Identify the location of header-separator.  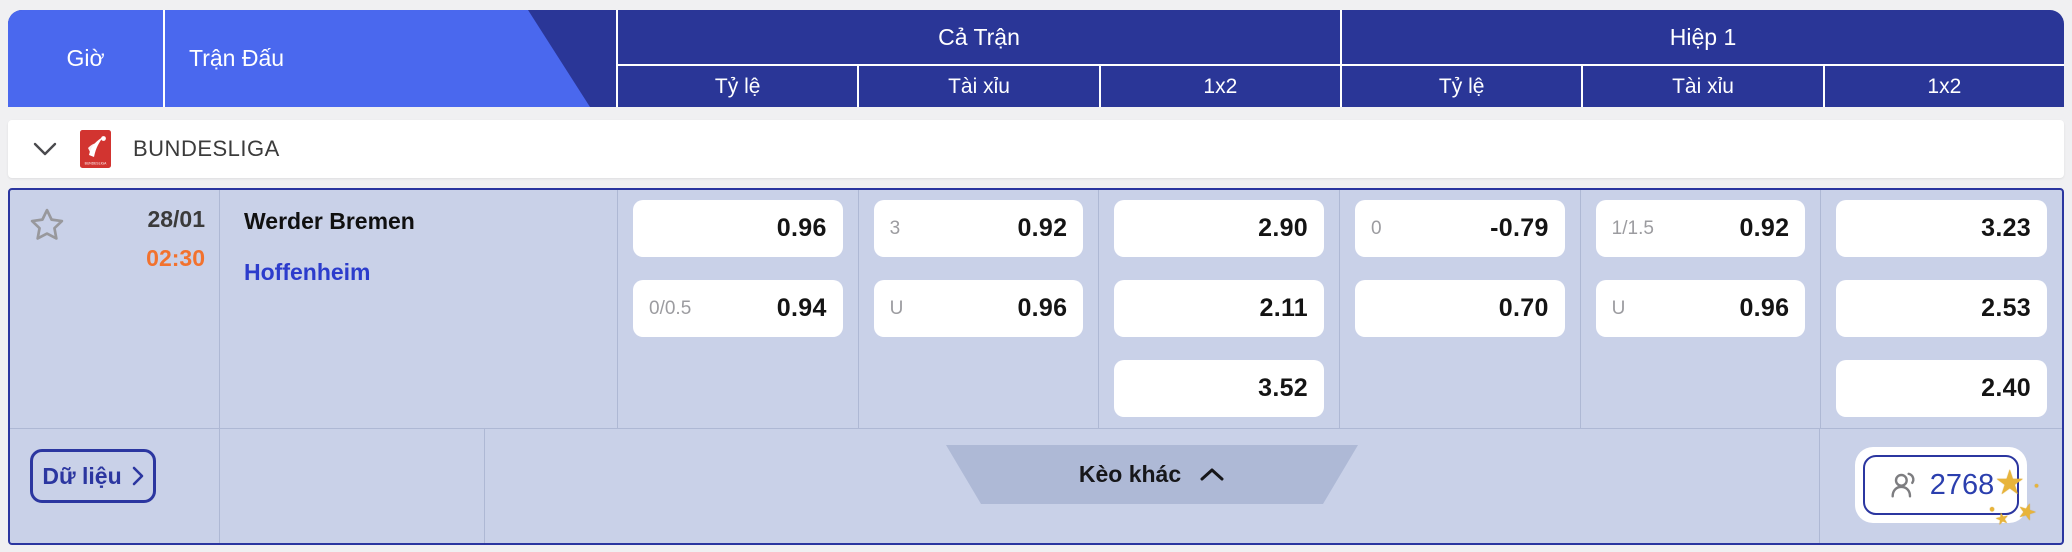
(164, 58).